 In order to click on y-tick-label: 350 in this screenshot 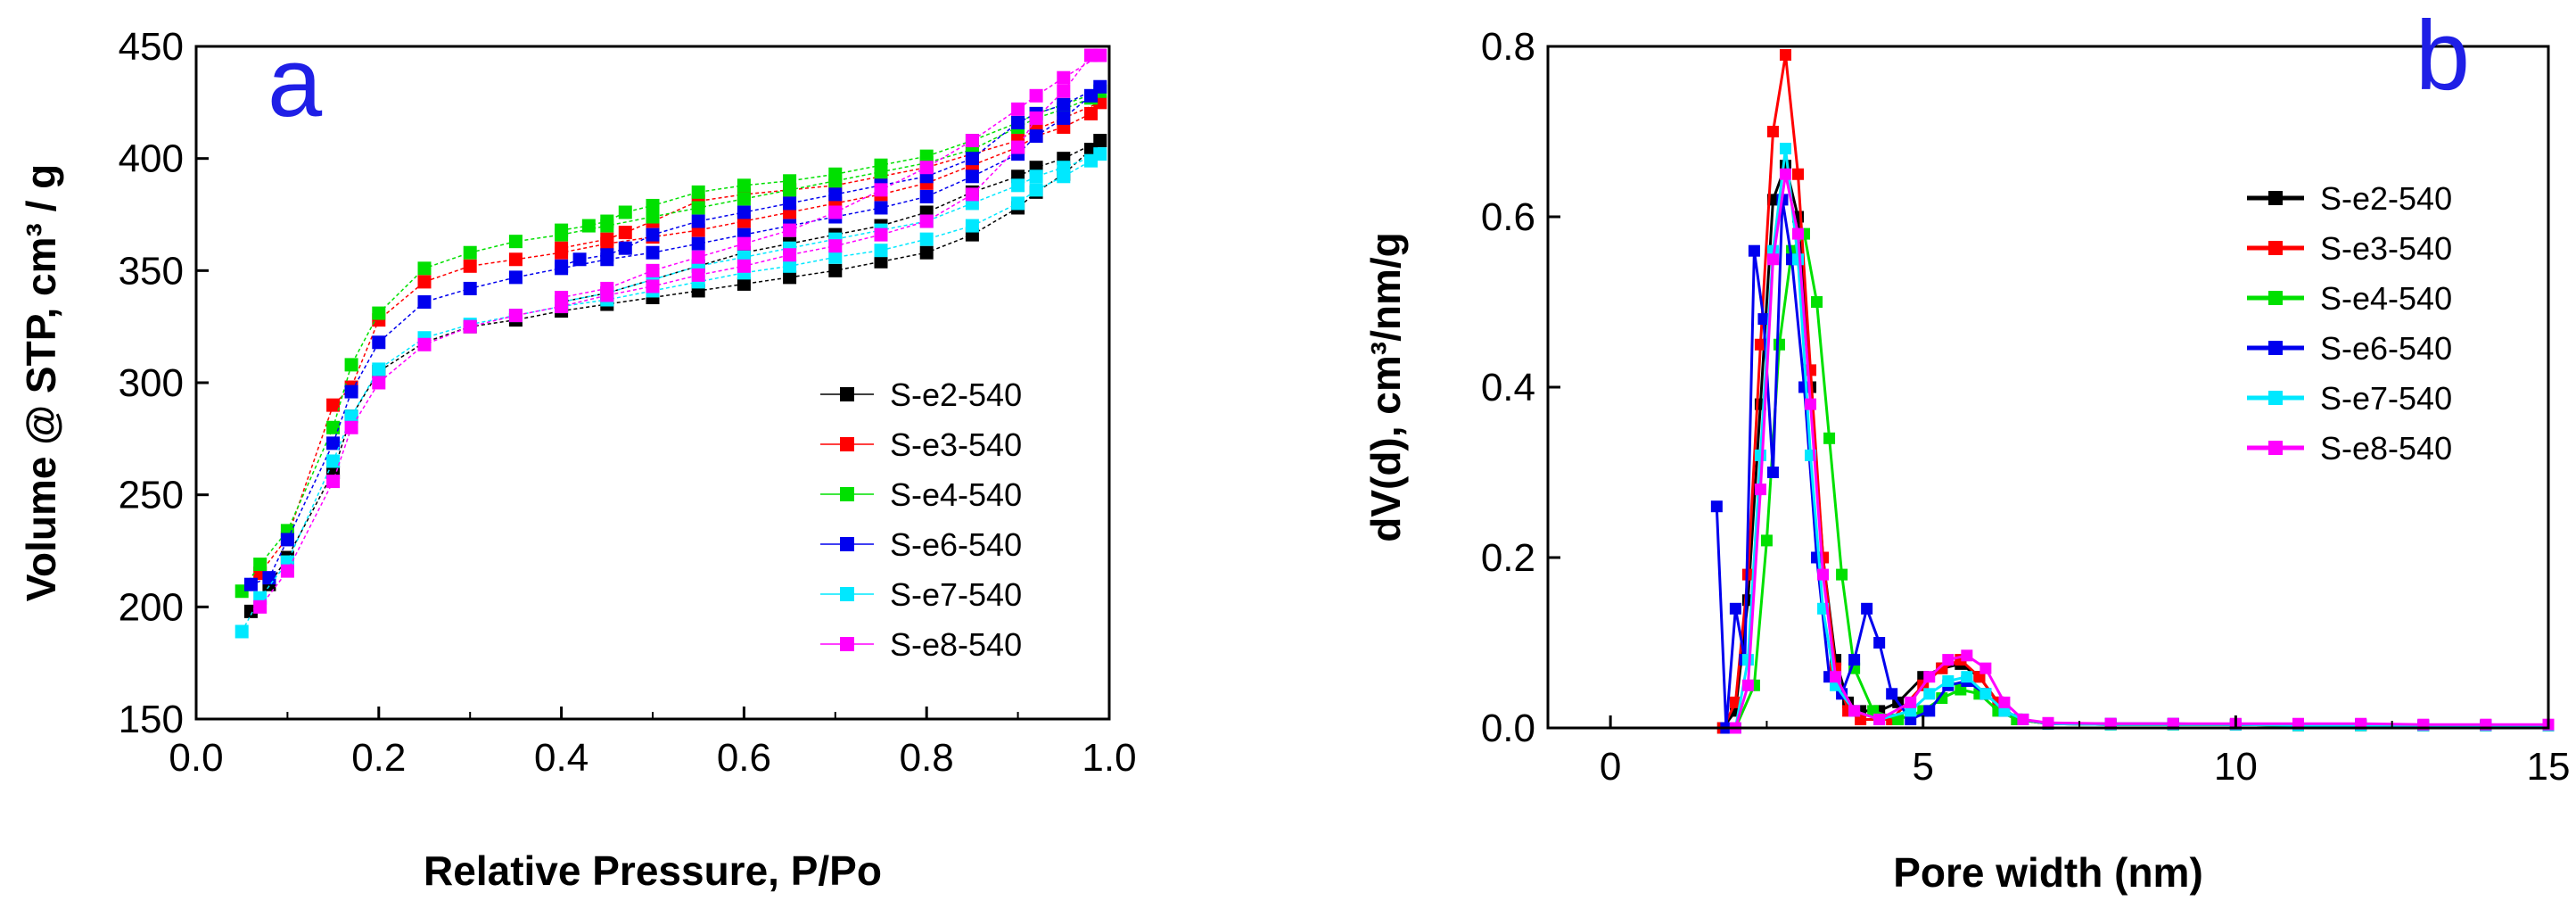, I will do `click(151, 271)`.